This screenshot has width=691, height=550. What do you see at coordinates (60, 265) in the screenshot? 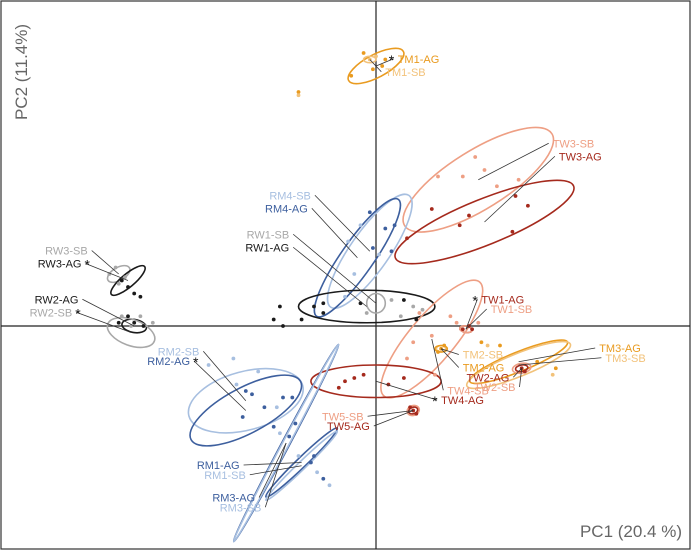
I see `label-rw3-ag: RW3-AG` at bounding box center [60, 265].